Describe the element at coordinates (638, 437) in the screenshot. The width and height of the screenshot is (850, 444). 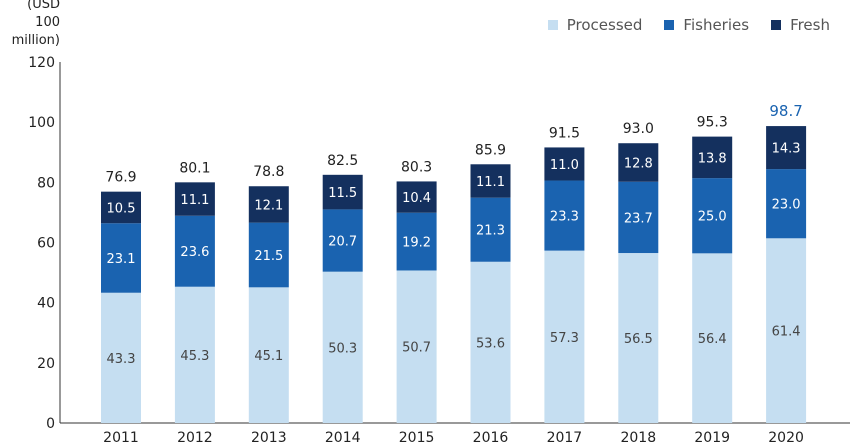
I see `x-tick-label: 2018` at that location.